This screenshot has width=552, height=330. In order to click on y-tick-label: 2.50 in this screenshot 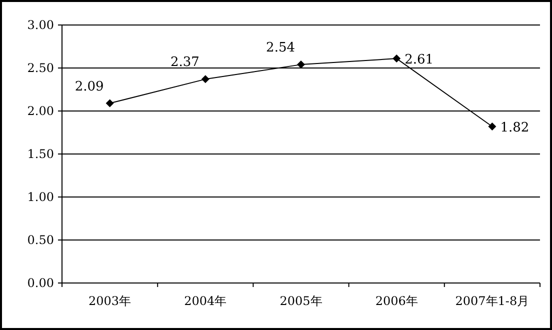, I will do `click(40, 68)`.